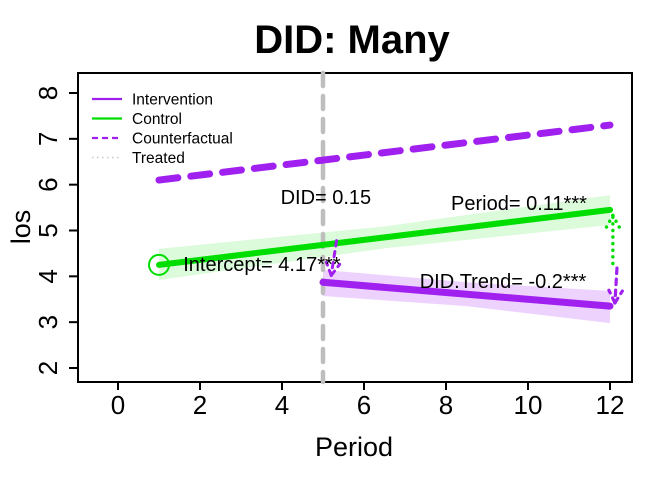  What do you see at coordinates (159, 264) in the screenshot?
I see `control-start-marker` at bounding box center [159, 264].